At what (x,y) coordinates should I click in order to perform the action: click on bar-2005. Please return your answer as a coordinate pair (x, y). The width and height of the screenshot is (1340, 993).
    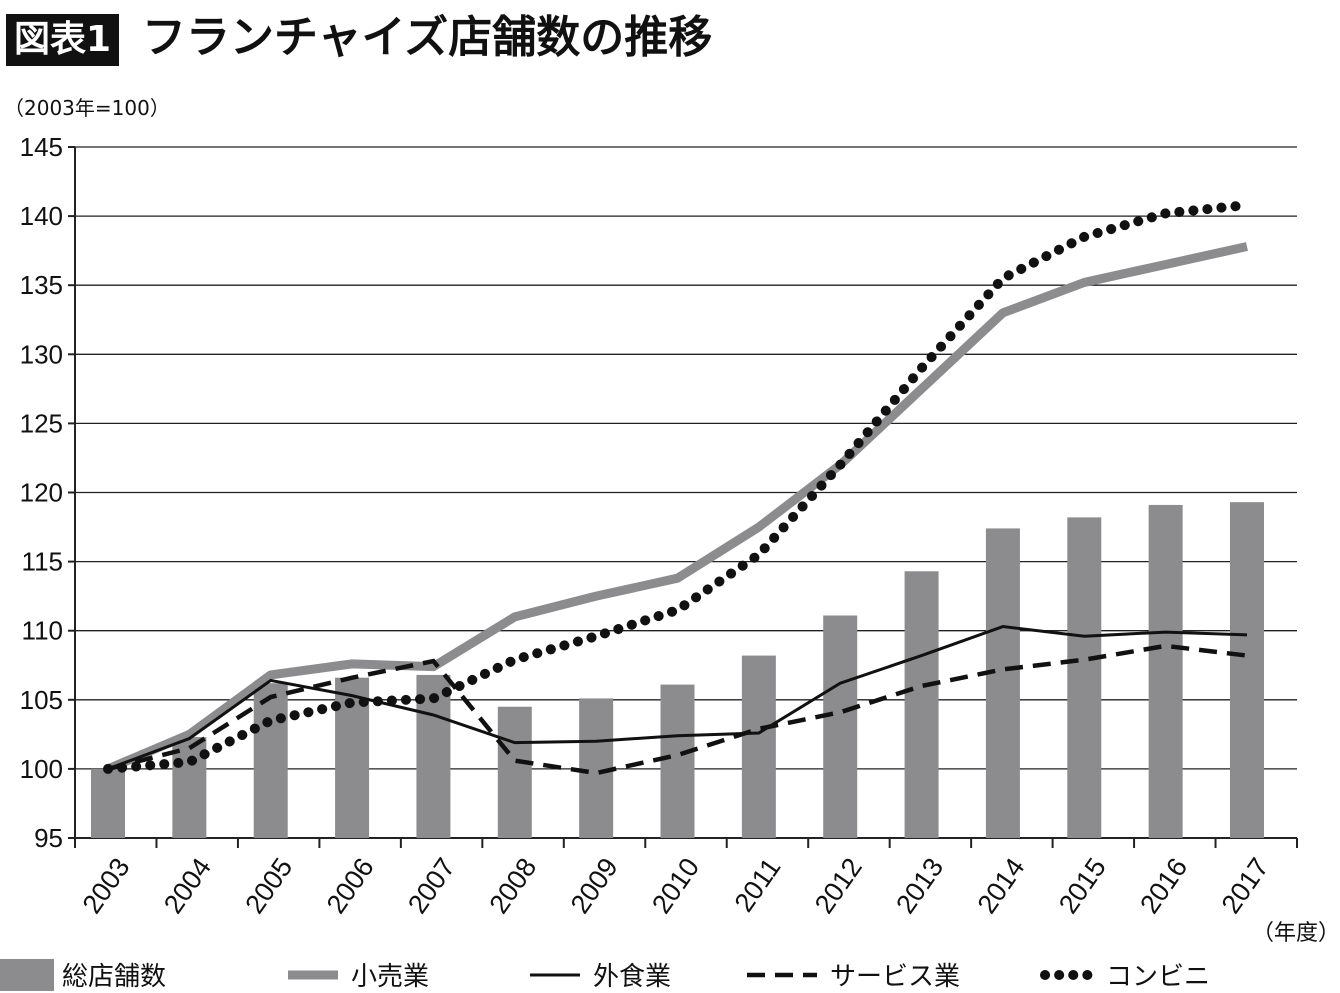
    Looking at the image, I should click on (270, 760).